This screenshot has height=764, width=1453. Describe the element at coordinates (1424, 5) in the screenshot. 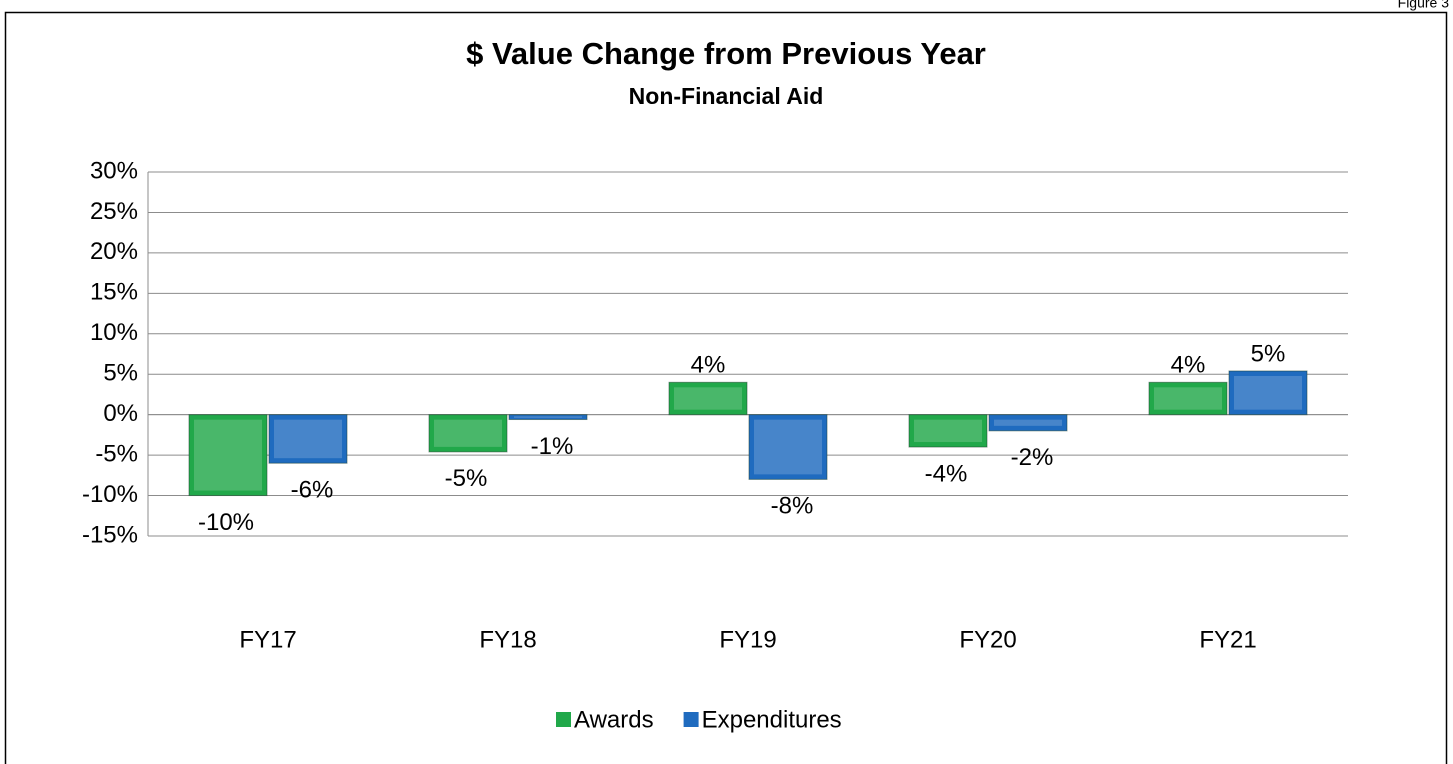

I see `figure-label: Figure 3` at that location.